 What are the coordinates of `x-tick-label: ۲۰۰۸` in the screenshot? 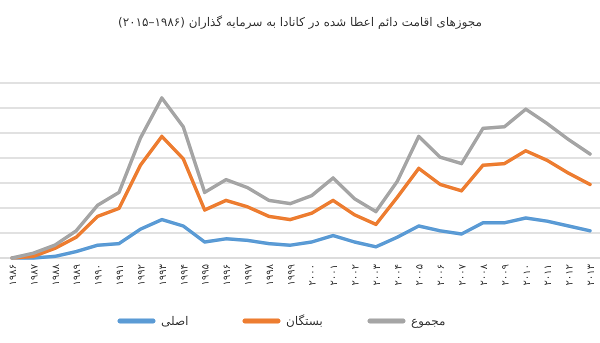 It's located at (484, 274).